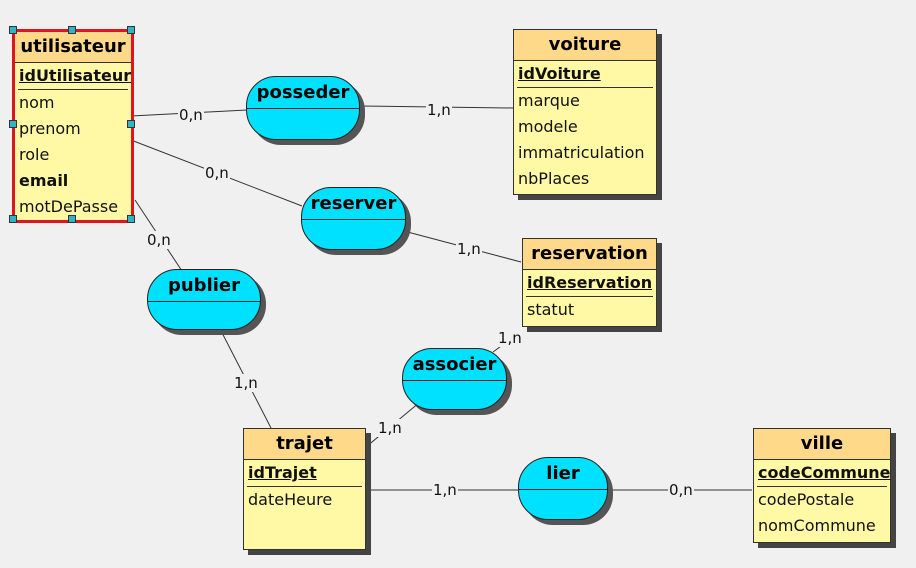 This screenshot has height=568, width=916. Describe the element at coordinates (303, 93) in the screenshot. I see `association-label: posseder` at that location.